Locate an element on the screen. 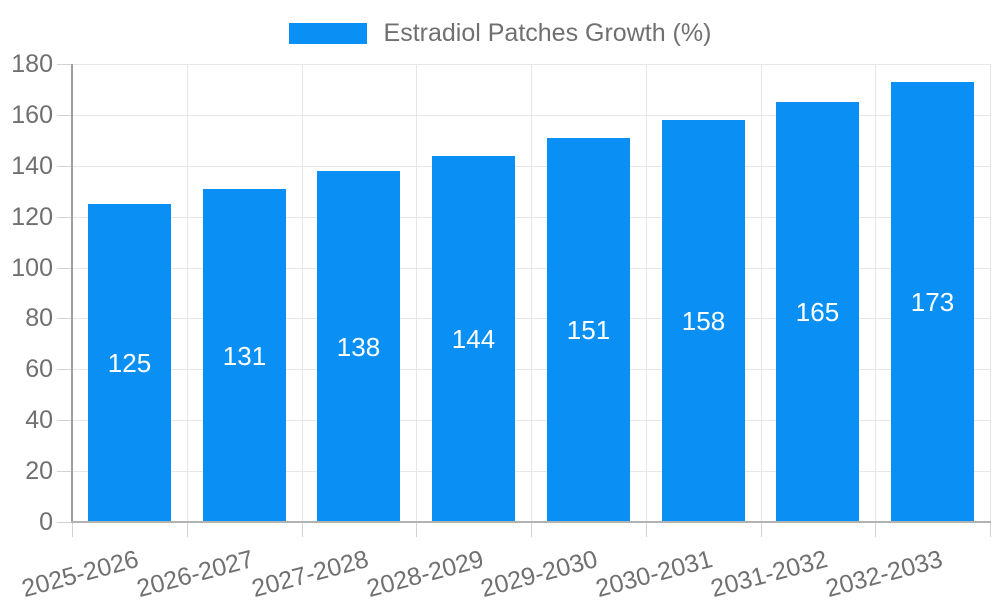 This screenshot has width=1000, height=600. bar: 158 is located at coordinates (703, 321).